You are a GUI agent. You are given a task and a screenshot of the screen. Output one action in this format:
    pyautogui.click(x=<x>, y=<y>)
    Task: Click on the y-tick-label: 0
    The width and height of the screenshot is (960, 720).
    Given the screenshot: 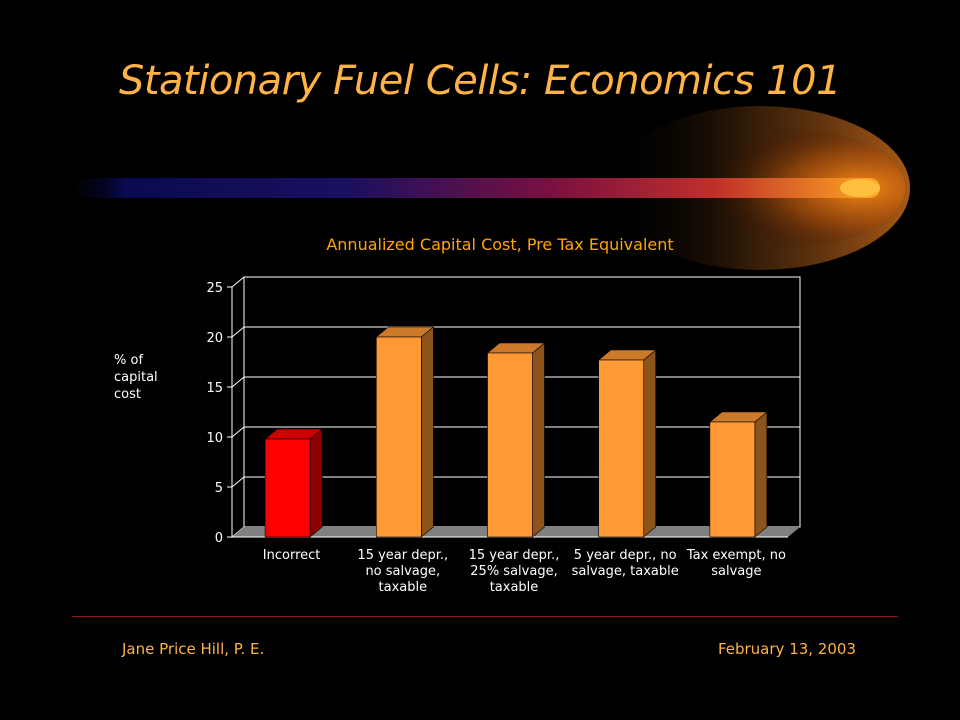 What is the action you would take?
    pyautogui.click(x=219, y=538)
    